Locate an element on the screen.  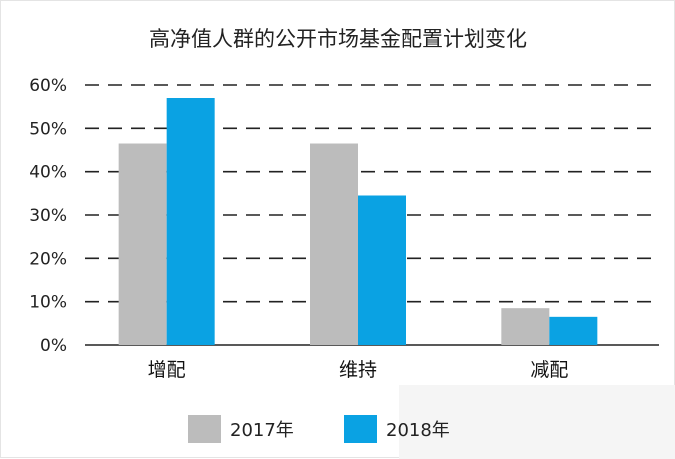
y-tick-label: 30% is located at coordinates (48, 216).